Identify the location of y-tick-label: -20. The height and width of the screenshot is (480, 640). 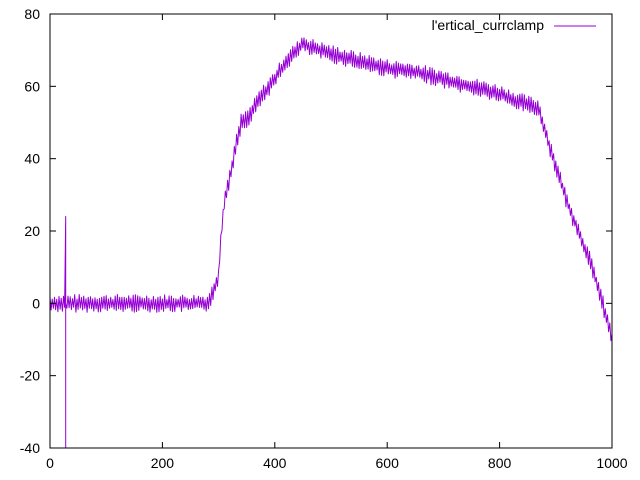
(30, 376).